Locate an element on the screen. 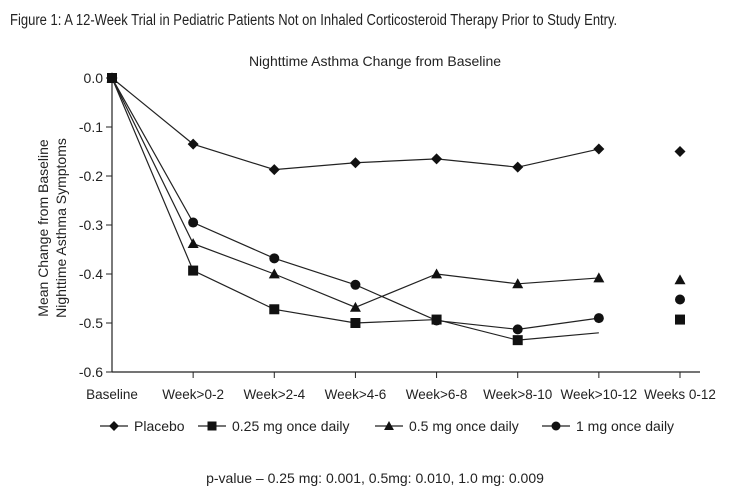 The width and height of the screenshot is (730, 493). legend-label: 0.5 mg once daily is located at coordinates (464, 426).